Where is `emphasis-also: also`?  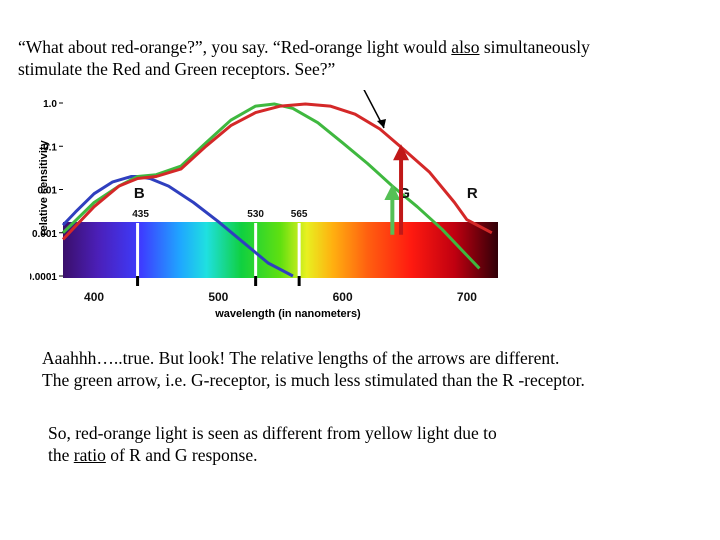 emphasis-also: also is located at coordinates (465, 47).